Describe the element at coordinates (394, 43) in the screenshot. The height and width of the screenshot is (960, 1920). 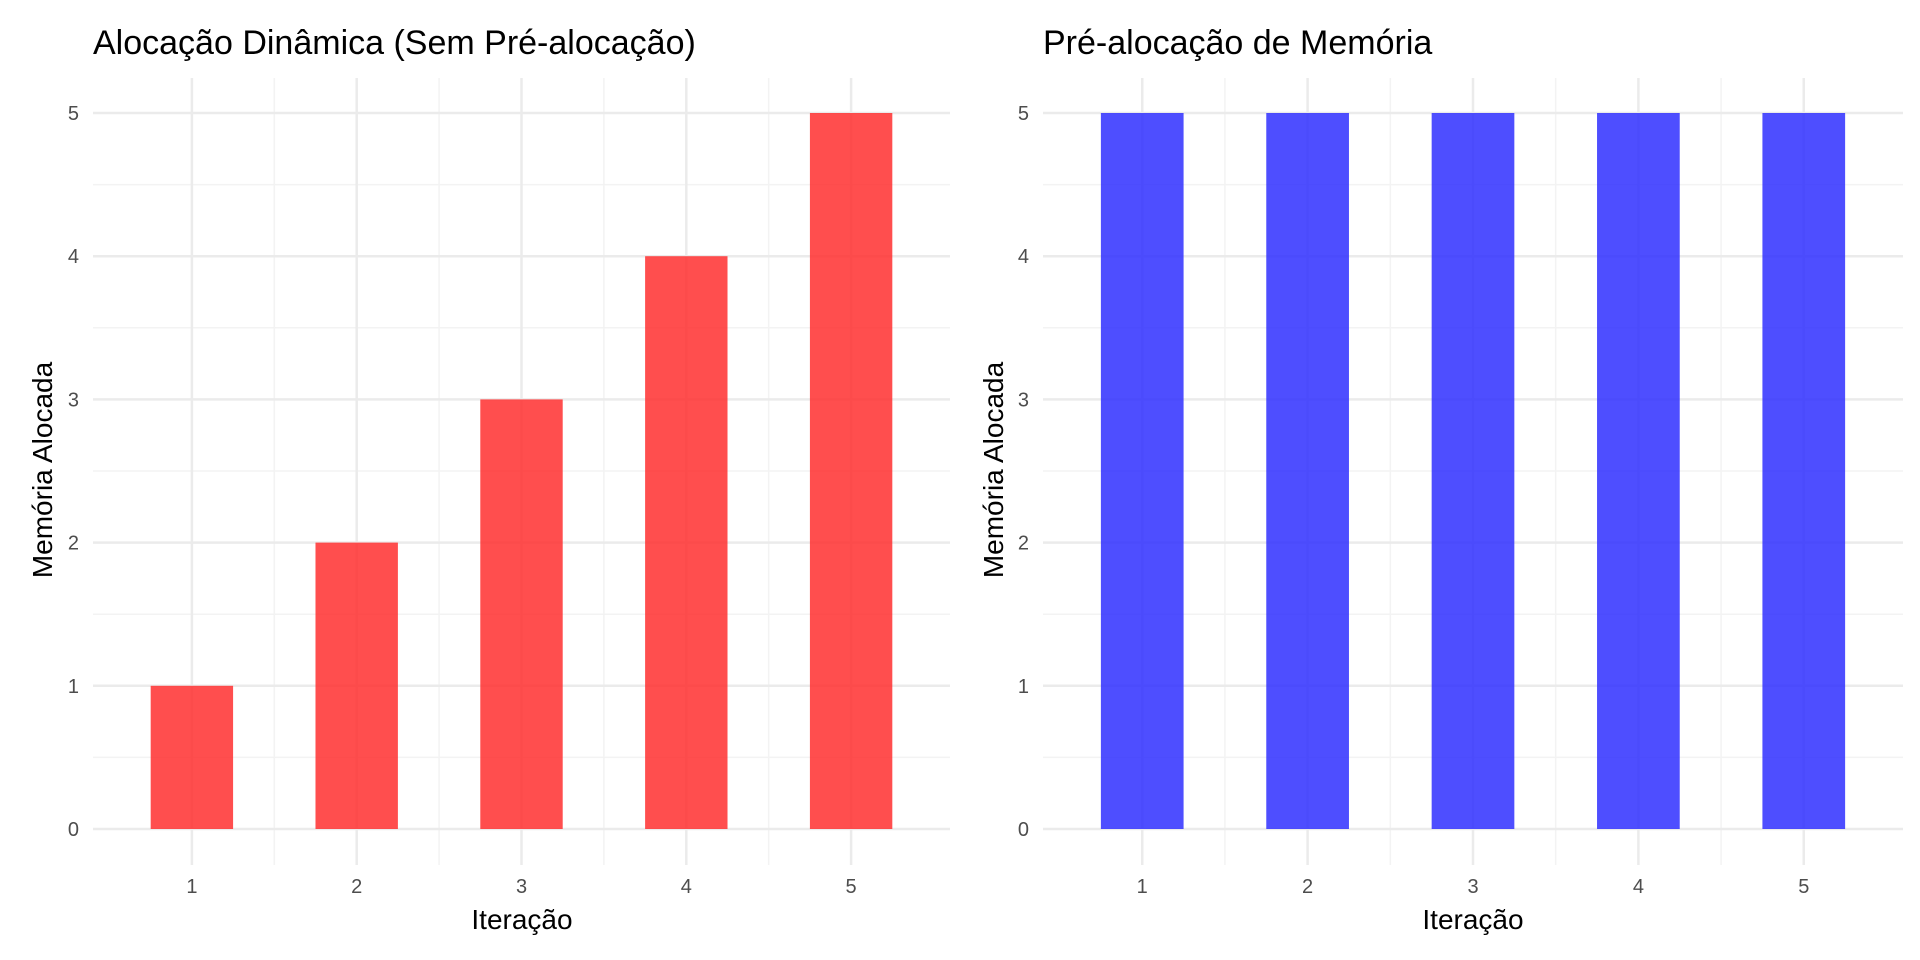
I see `chart-title: Alocação Dinâmica (Sem Pré-alocação)` at that location.